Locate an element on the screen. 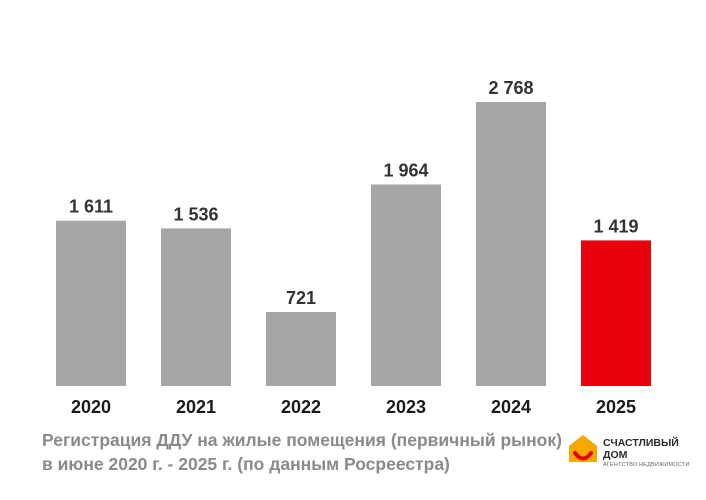 The image size is (706, 500). category-label-2023: 2023 is located at coordinates (406, 407).